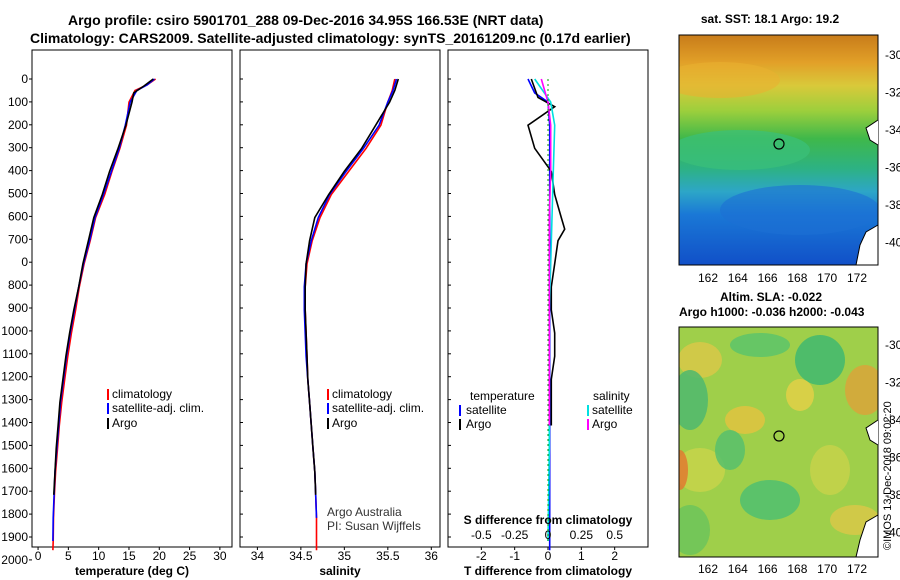 This screenshot has width=900, height=580. I want to click on map-x-tick: 172, so click(857, 278).